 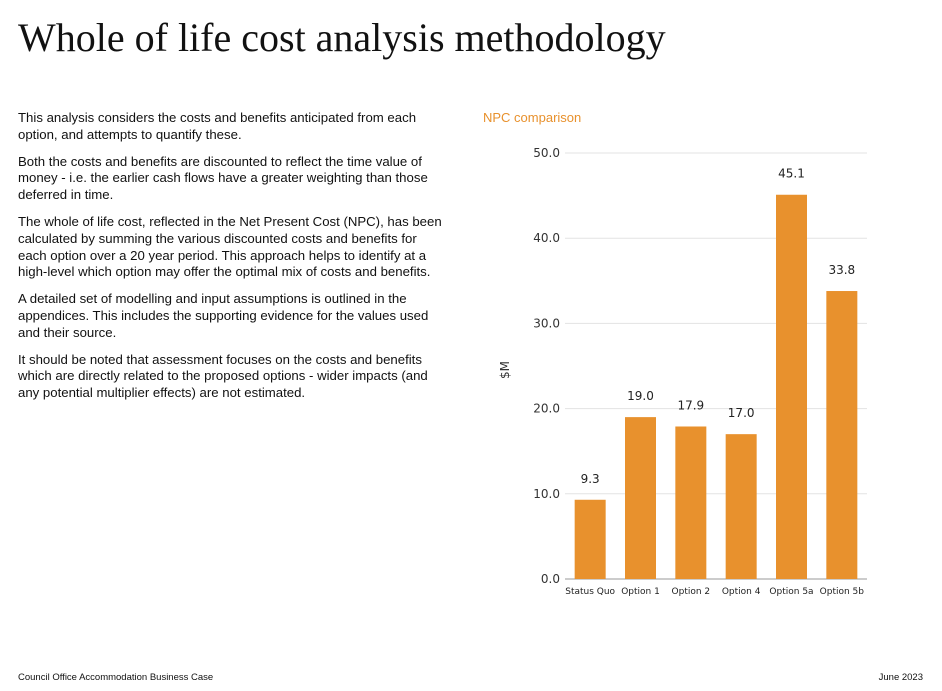 What do you see at coordinates (590, 592) in the screenshot?
I see `x-tick-label: Status Quo` at bounding box center [590, 592].